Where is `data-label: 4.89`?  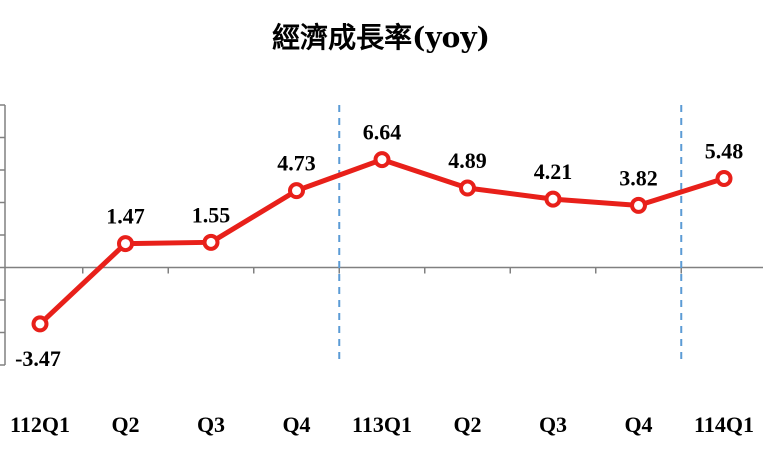
data-label: 4.89 is located at coordinates (467, 160).